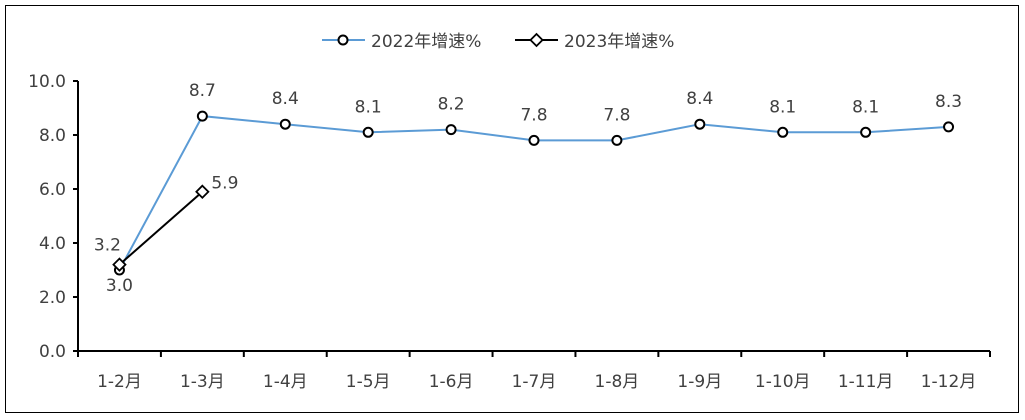 The height and width of the screenshot is (420, 1025). What do you see at coordinates (949, 382) in the screenshot?
I see `x-tick-label: 1-12月` at bounding box center [949, 382].